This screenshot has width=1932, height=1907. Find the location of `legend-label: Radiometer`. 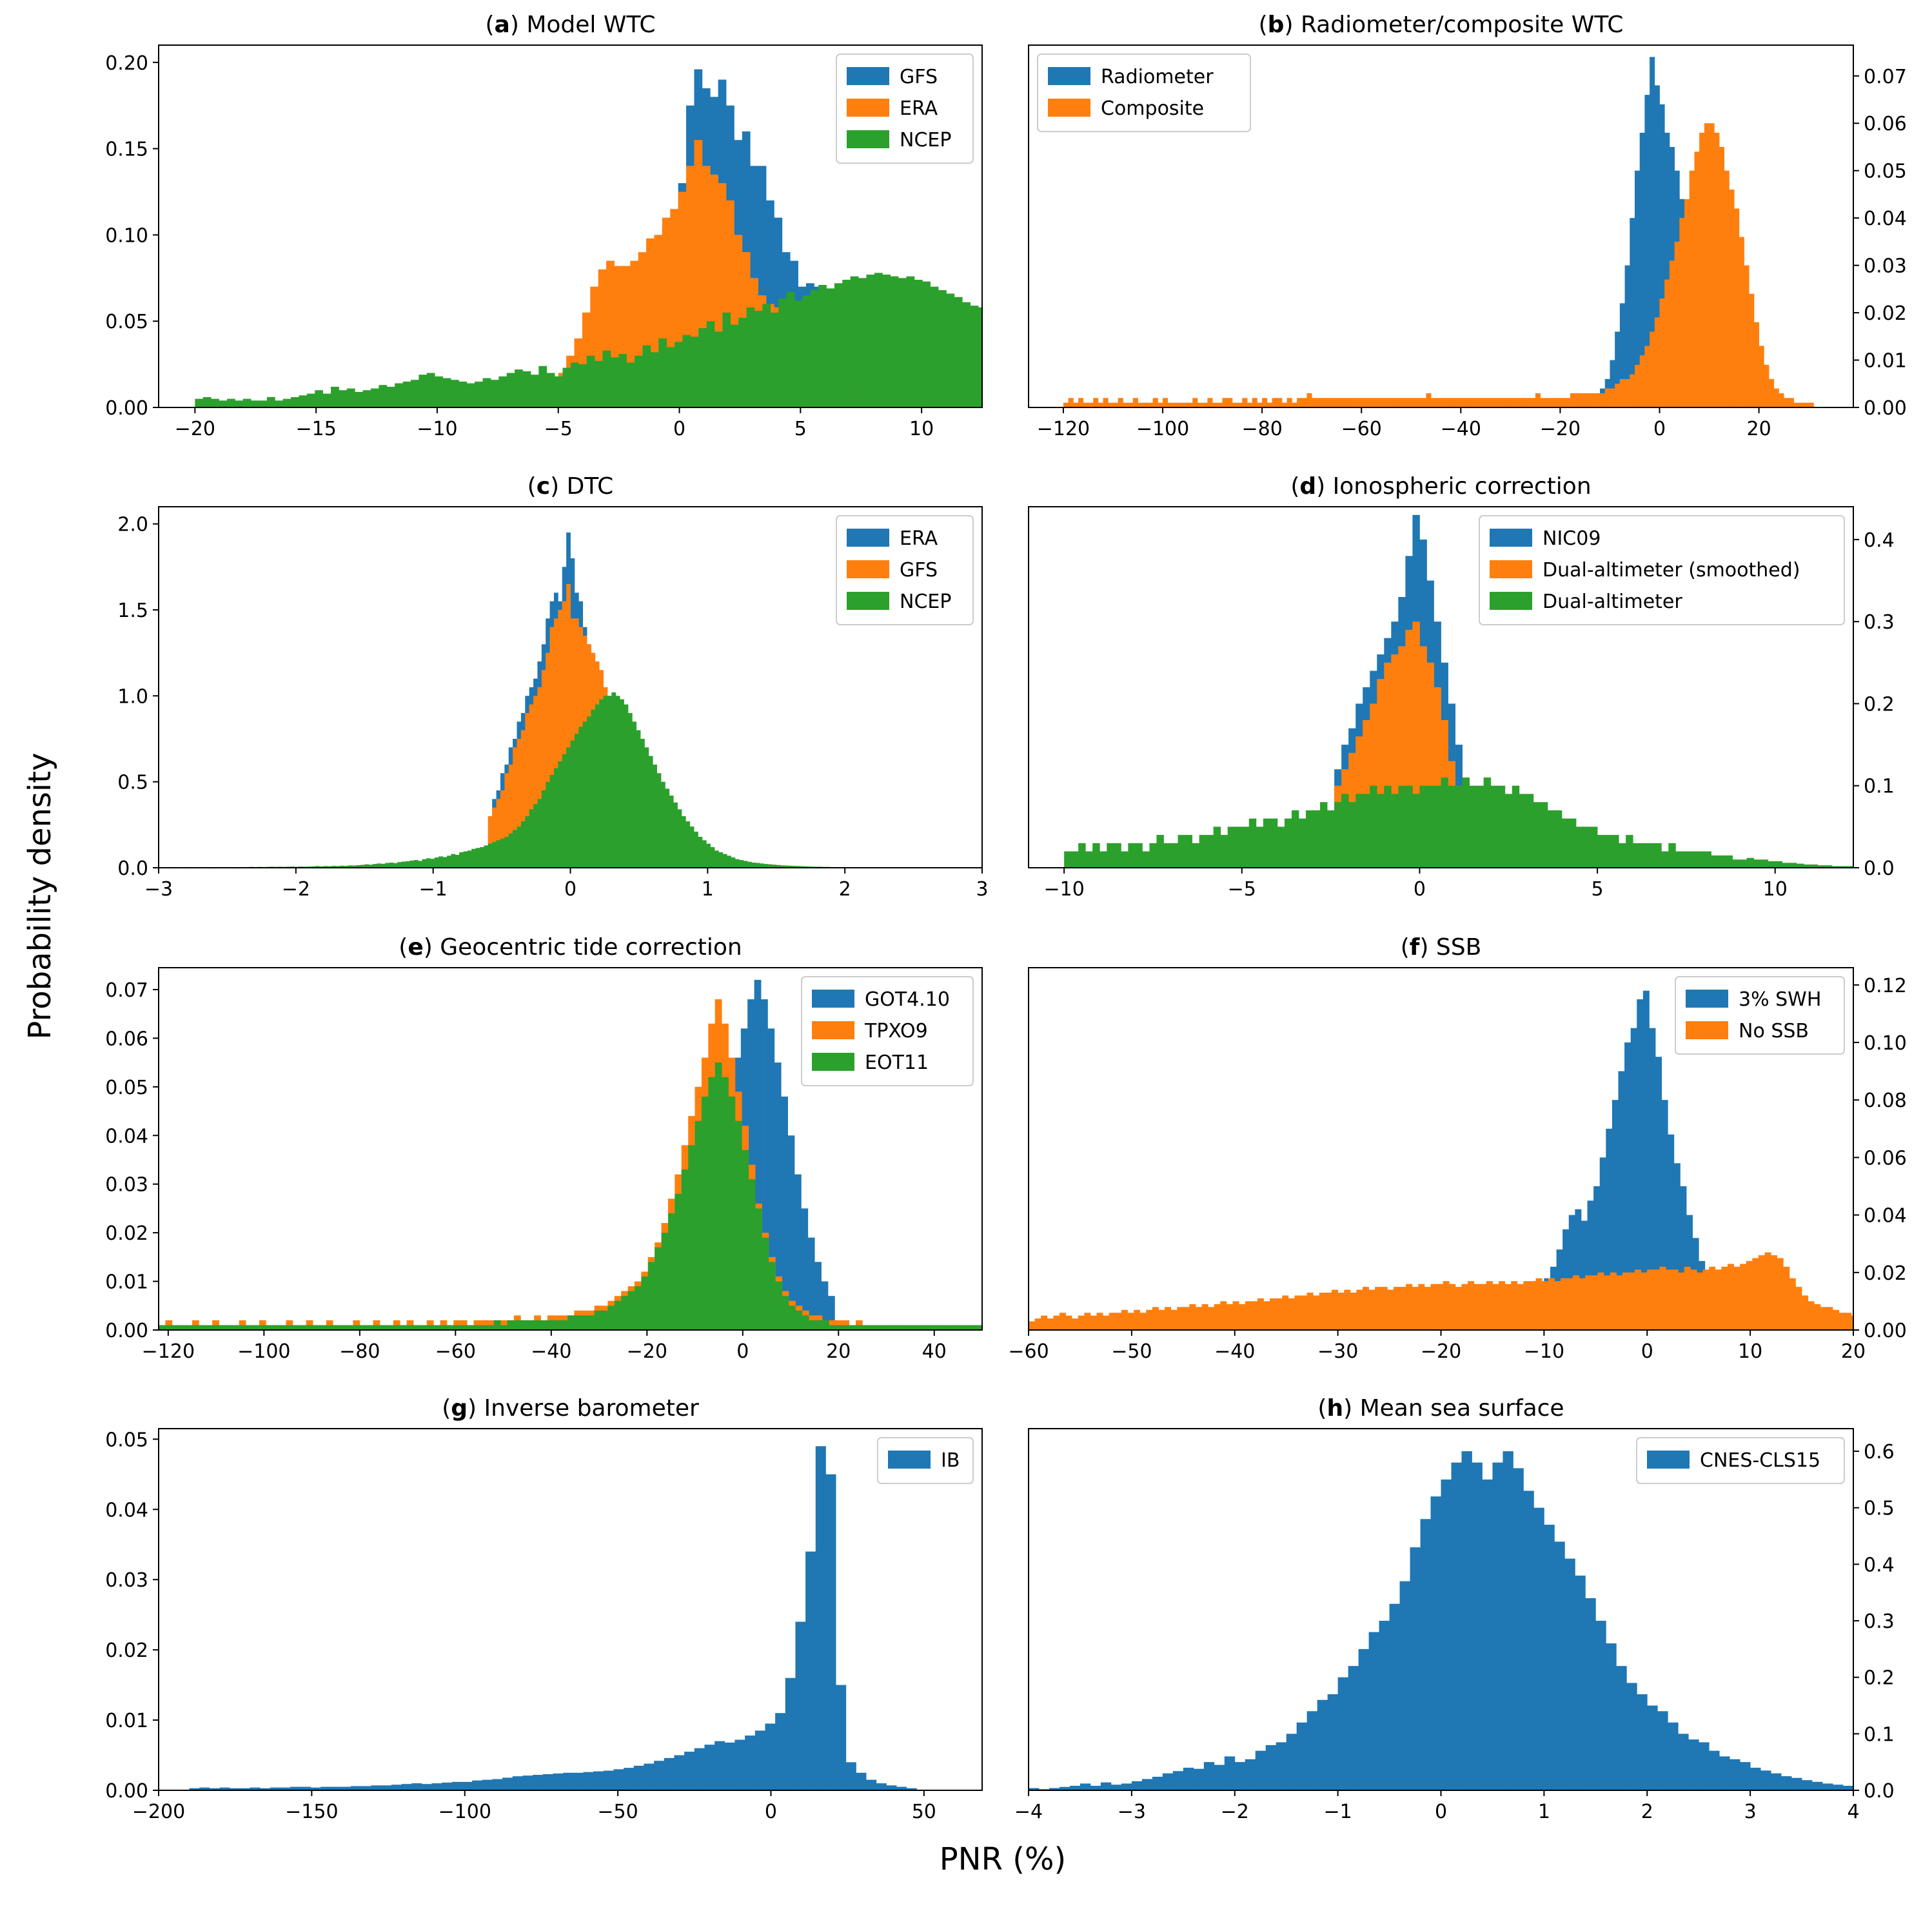

legend-label: Radiometer is located at coordinates (1157, 77).